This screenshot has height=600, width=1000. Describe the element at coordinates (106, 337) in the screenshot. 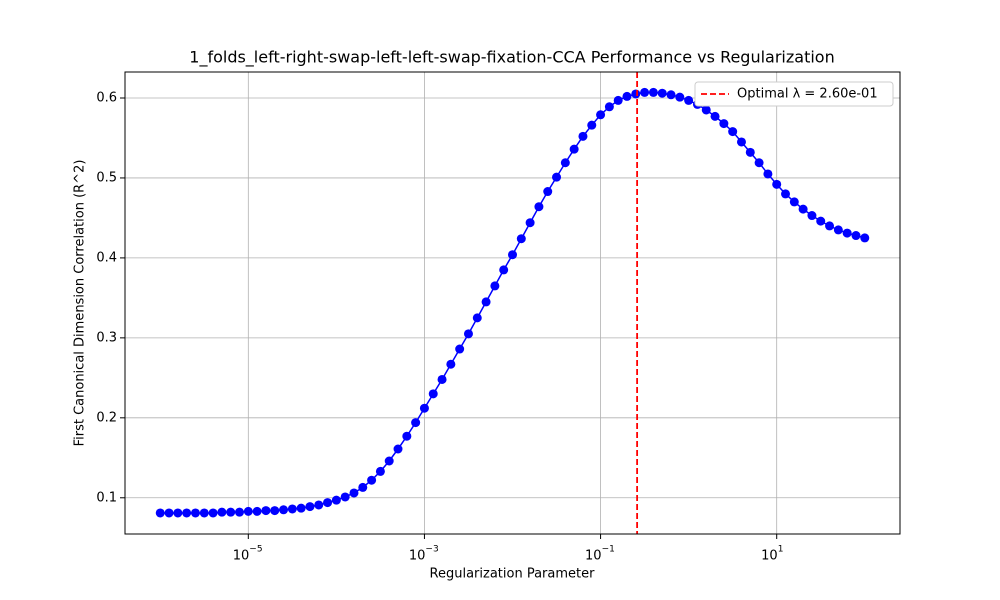

I see `y-tick-label: 0.3` at that location.